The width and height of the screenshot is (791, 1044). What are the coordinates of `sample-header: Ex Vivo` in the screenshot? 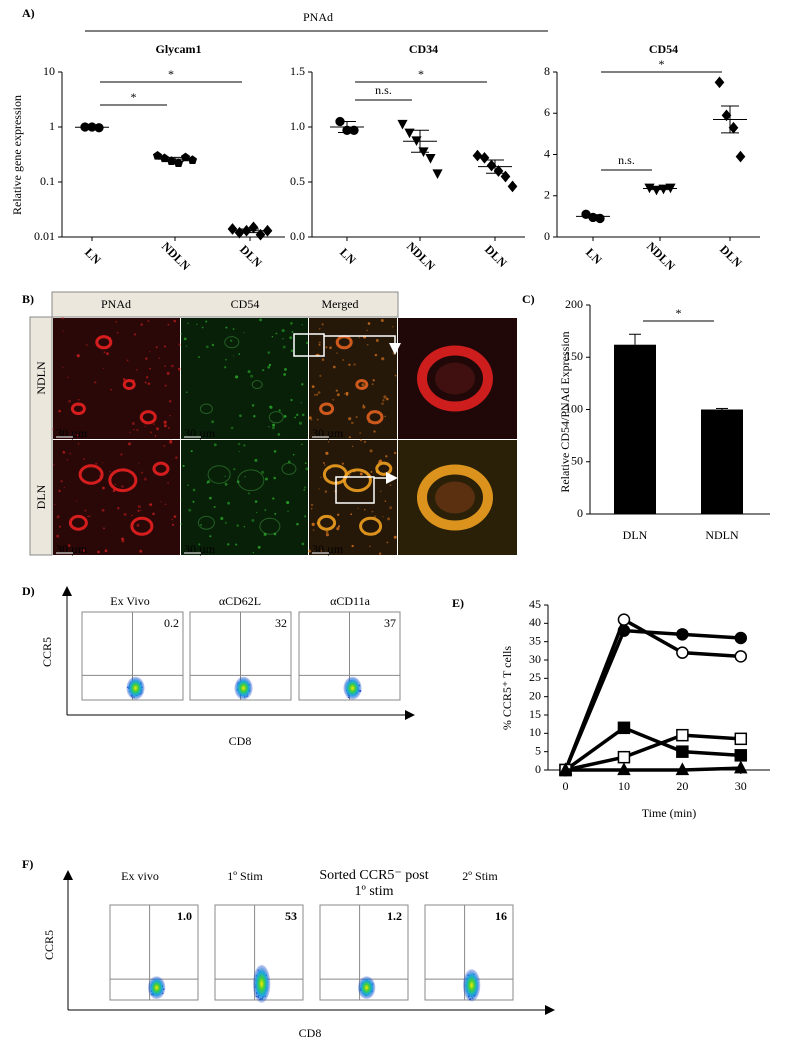 It's located at (129, 601).